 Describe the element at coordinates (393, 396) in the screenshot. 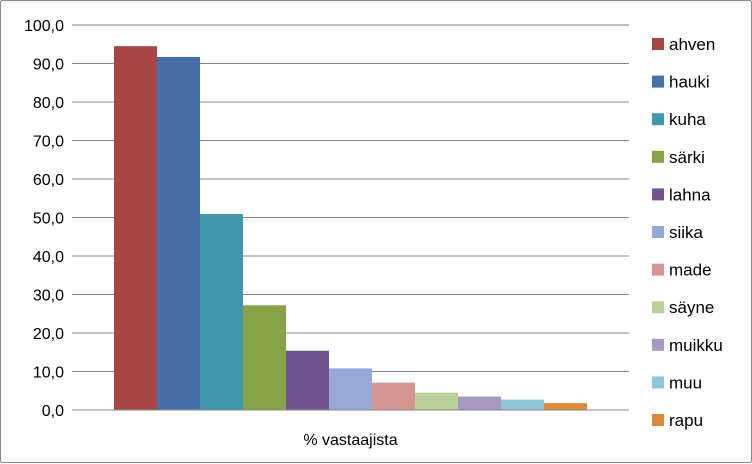

I see `bar-made` at that location.